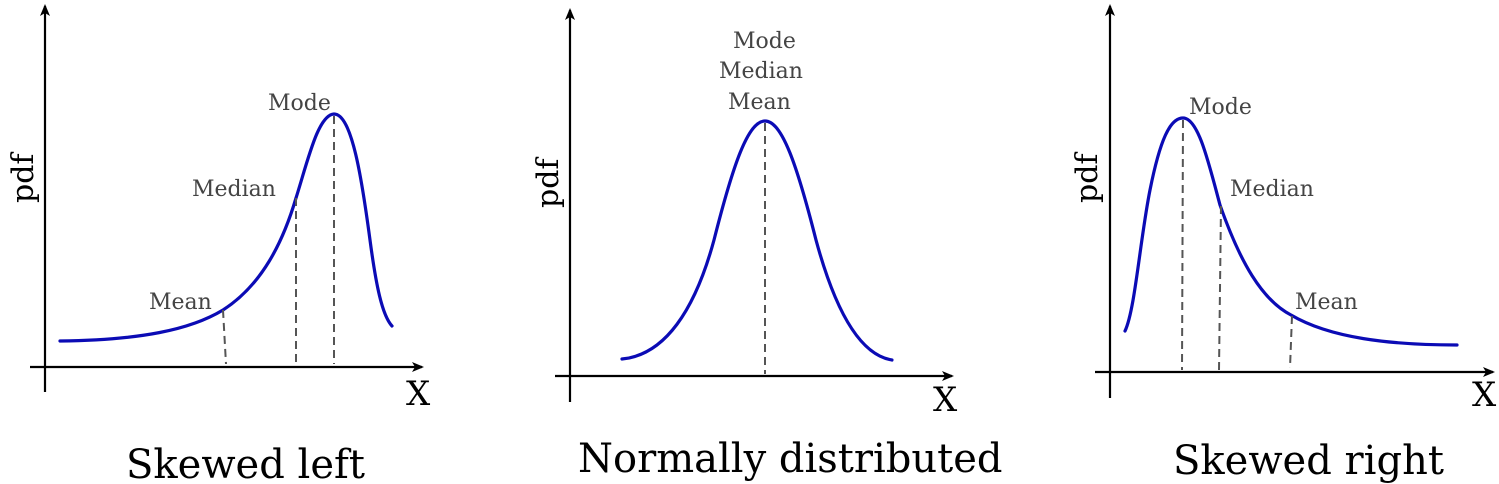 The width and height of the screenshot is (1499, 484). Describe the element at coordinates (1291, 231) in the screenshot. I see `skewed-right-curve` at that location.